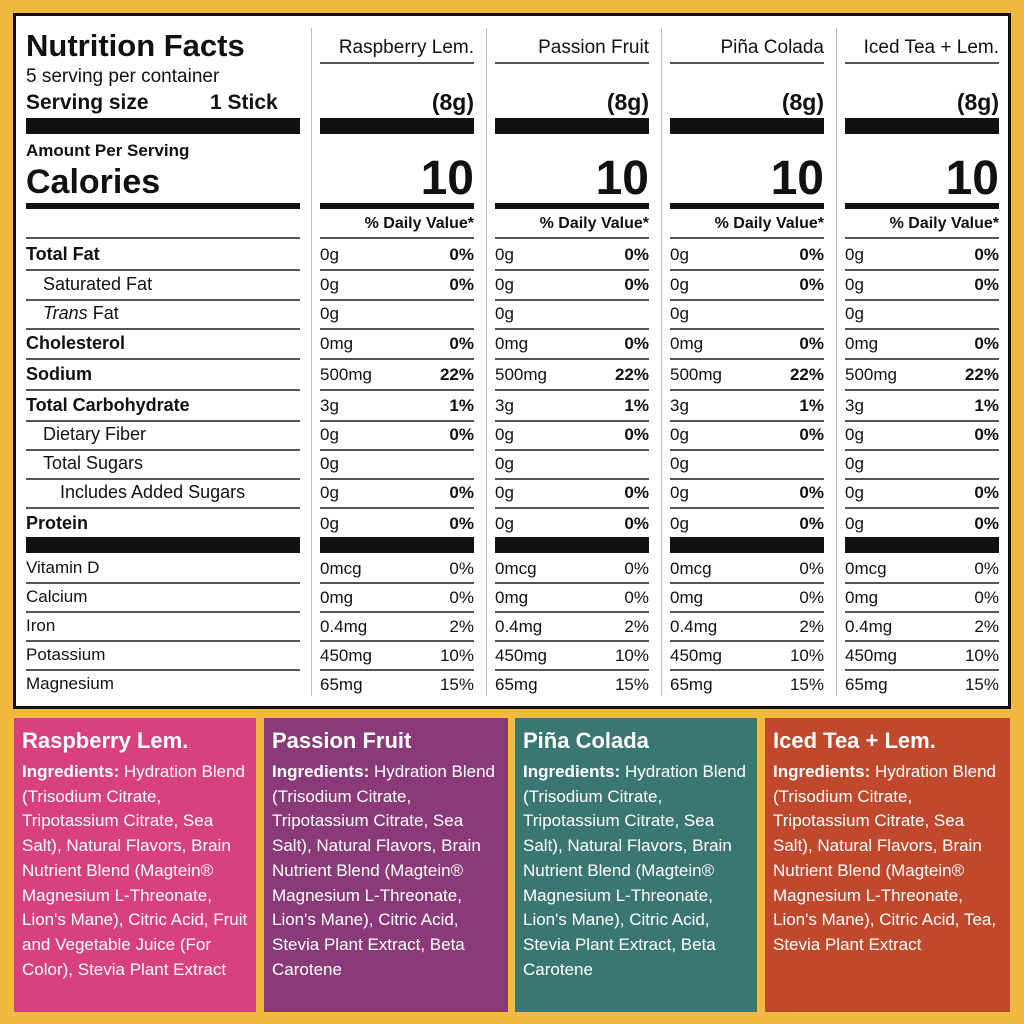  Describe the element at coordinates (593, 47) in the screenshot. I see `product-name: Passion Fruit` at that location.